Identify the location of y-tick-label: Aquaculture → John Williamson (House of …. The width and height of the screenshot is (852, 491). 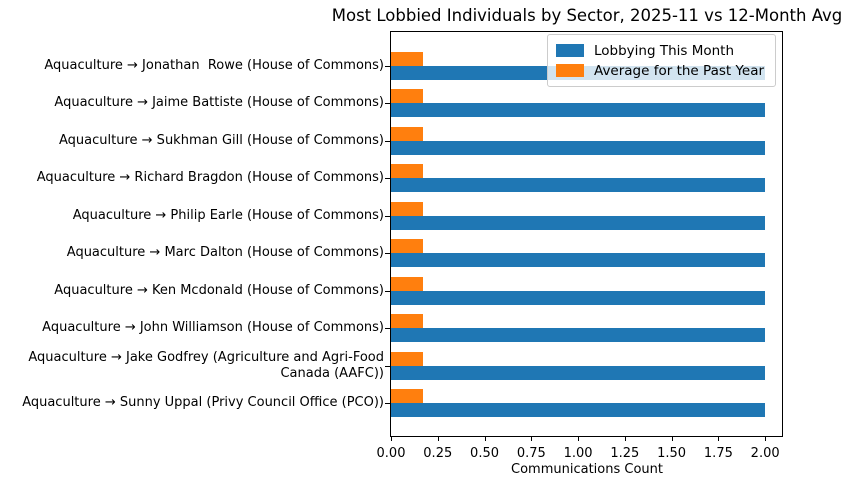
(213, 328).